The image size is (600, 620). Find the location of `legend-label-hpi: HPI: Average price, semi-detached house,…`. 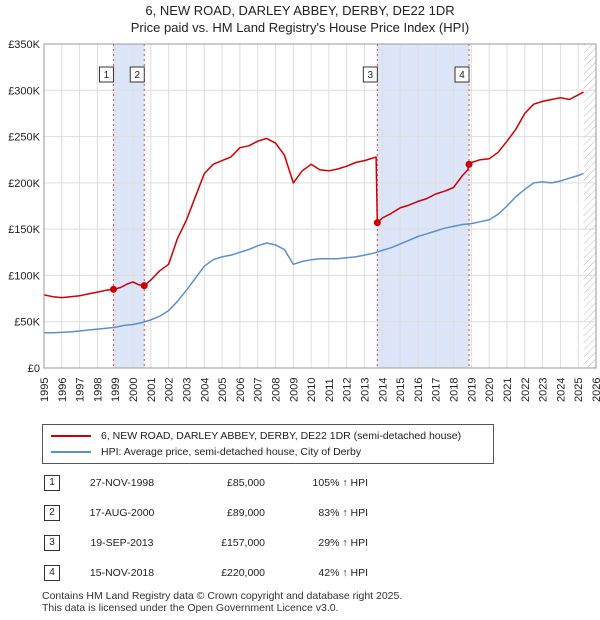

legend-label-hpi: HPI: Average price, semi-detached house,… is located at coordinates (231, 452).